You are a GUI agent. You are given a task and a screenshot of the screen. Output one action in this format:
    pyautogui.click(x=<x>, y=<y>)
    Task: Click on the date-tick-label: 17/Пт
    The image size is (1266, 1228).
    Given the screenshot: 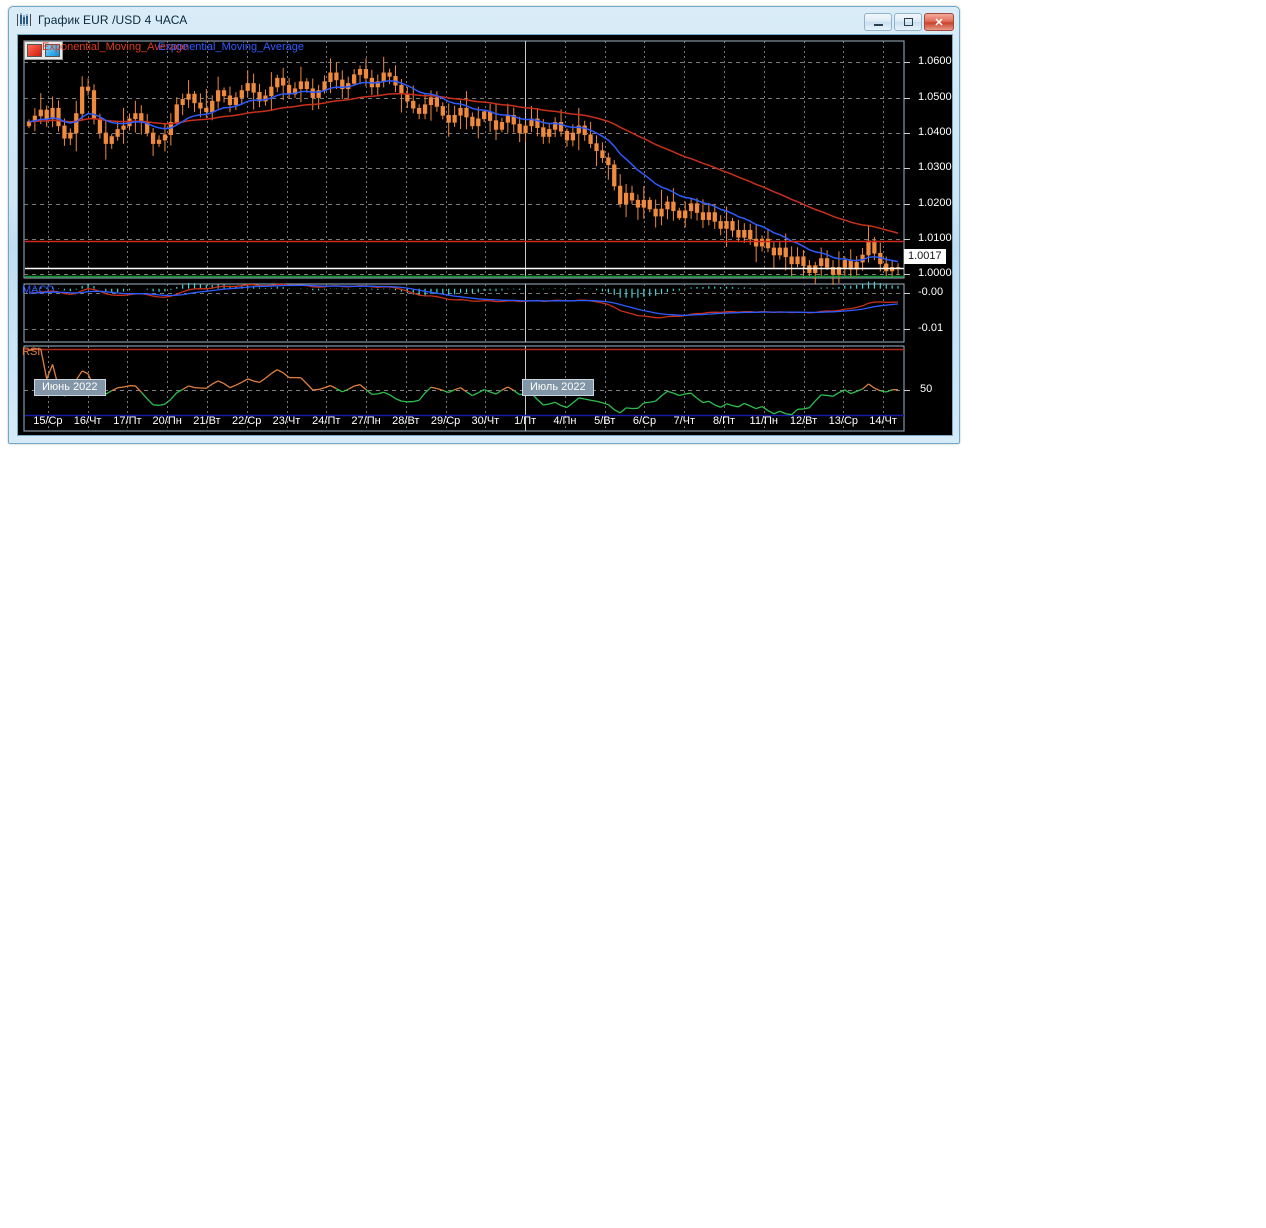 What is the action you would take?
    pyautogui.click(x=127, y=421)
    